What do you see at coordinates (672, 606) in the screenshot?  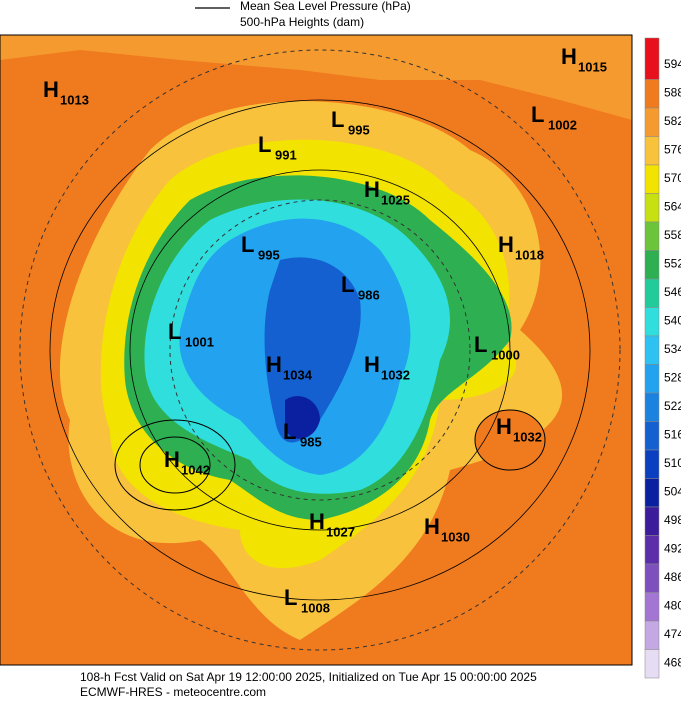 I see `colorbar-tick-label: 480` at bounding box center [672, 606].